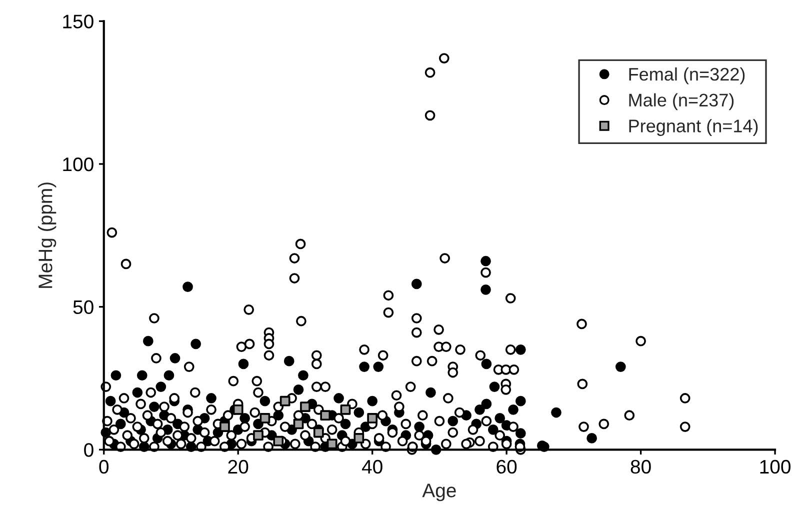 This screenshot has height=529, width=799. I want to click on x-tick-label: 20, so click(238, 467).